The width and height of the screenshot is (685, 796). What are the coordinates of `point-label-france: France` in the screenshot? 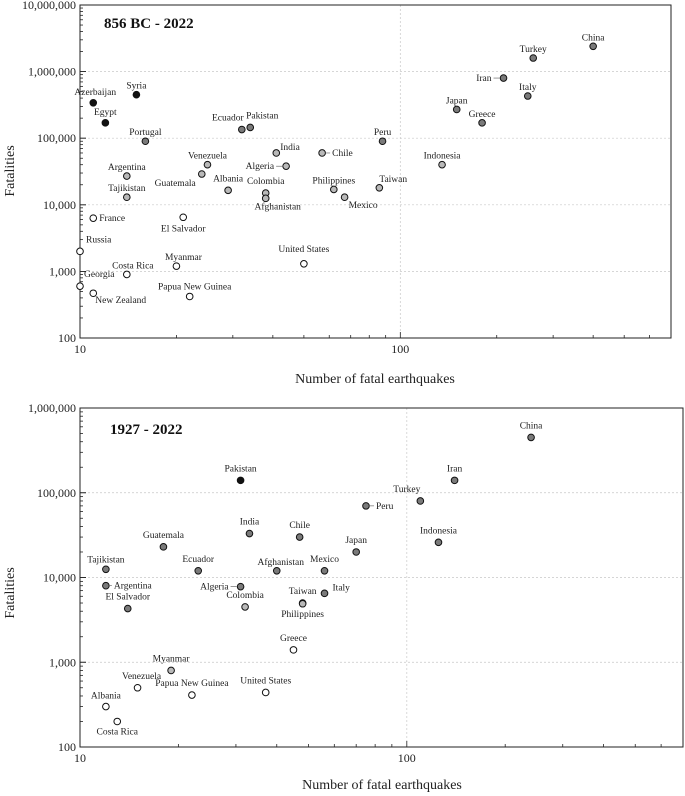 It's located at (112, 219).